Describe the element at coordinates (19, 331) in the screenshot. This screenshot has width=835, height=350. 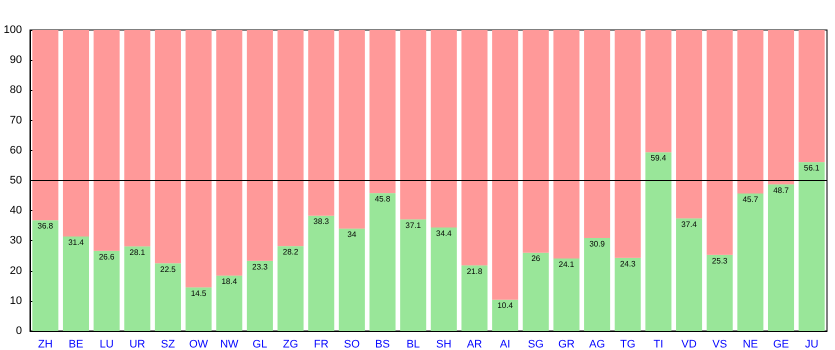
I see `y-tick-label: 0` at that location.